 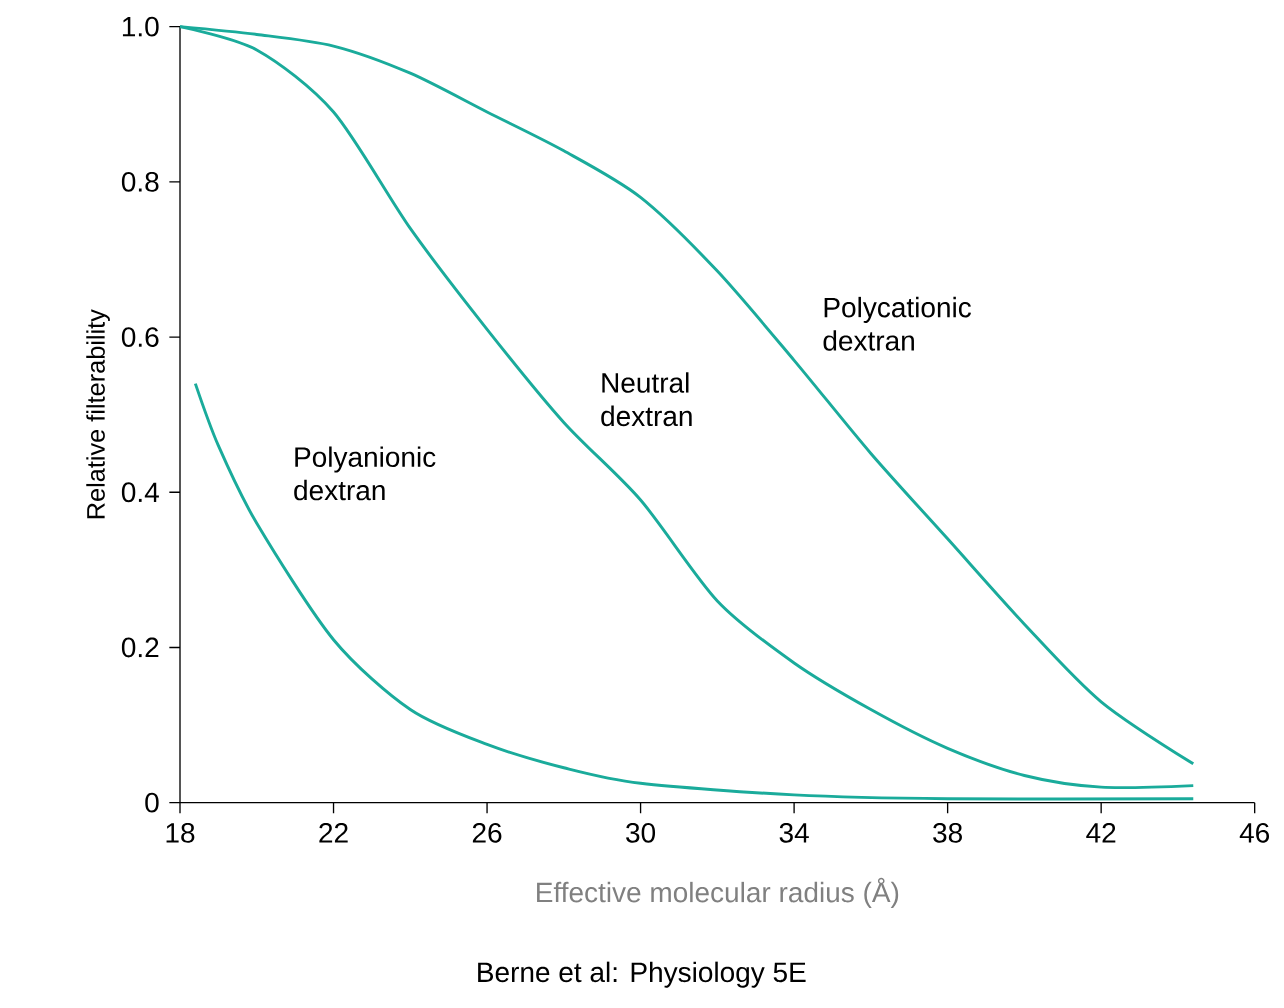 What do you see at coordinates (897, 323) in the screenshot?
I see `series-label: Polycationic dextran` at bounding box center [897, 323].